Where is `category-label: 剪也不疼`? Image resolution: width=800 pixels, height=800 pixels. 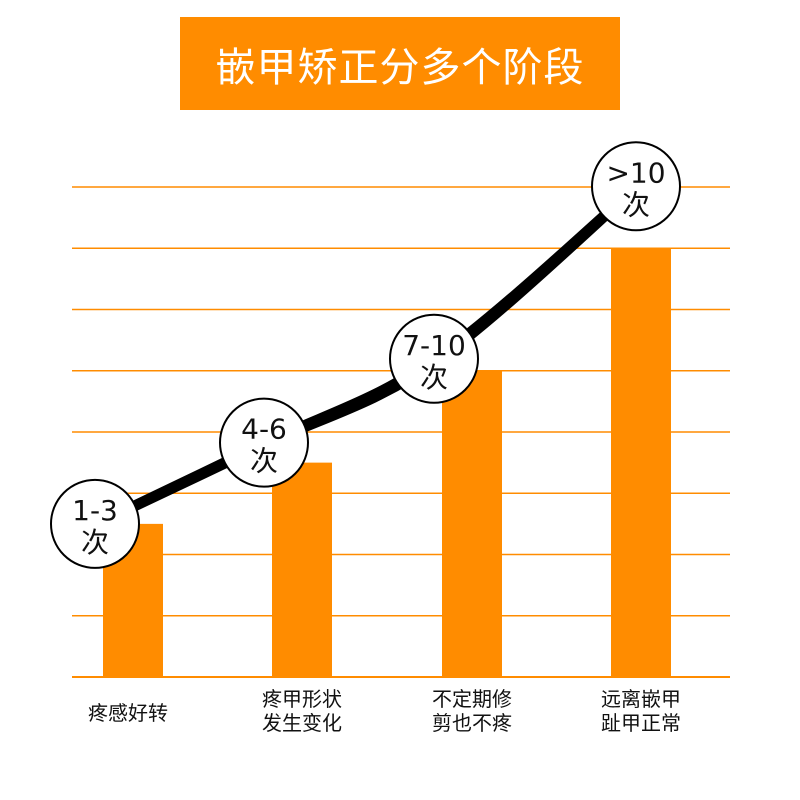
category-label: 剪也不疼 is located at coordinates (472, 723).